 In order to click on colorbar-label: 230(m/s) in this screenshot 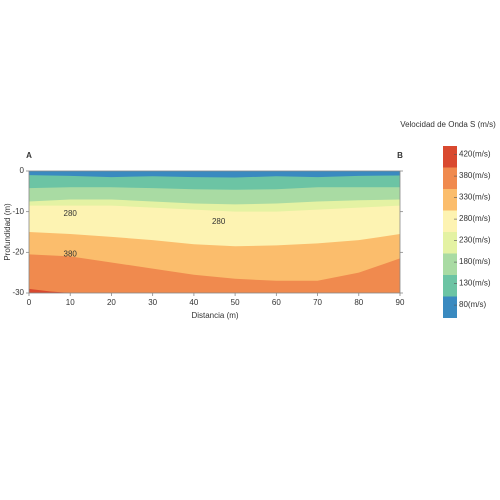, I will do `click(475, 240)`.